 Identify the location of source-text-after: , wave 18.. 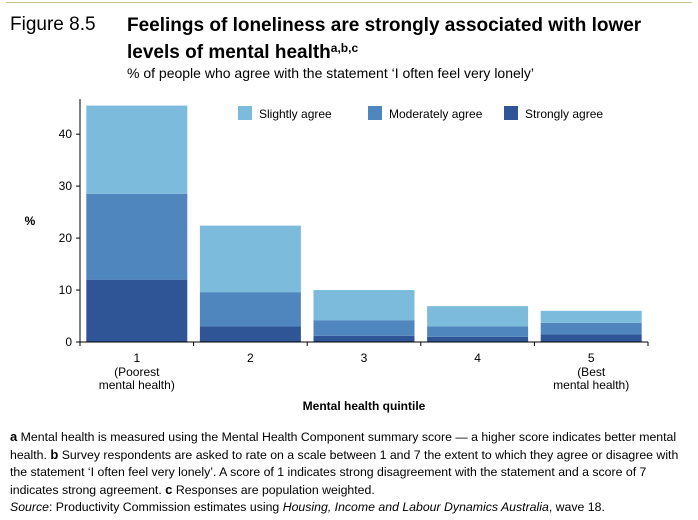
(576, 507).